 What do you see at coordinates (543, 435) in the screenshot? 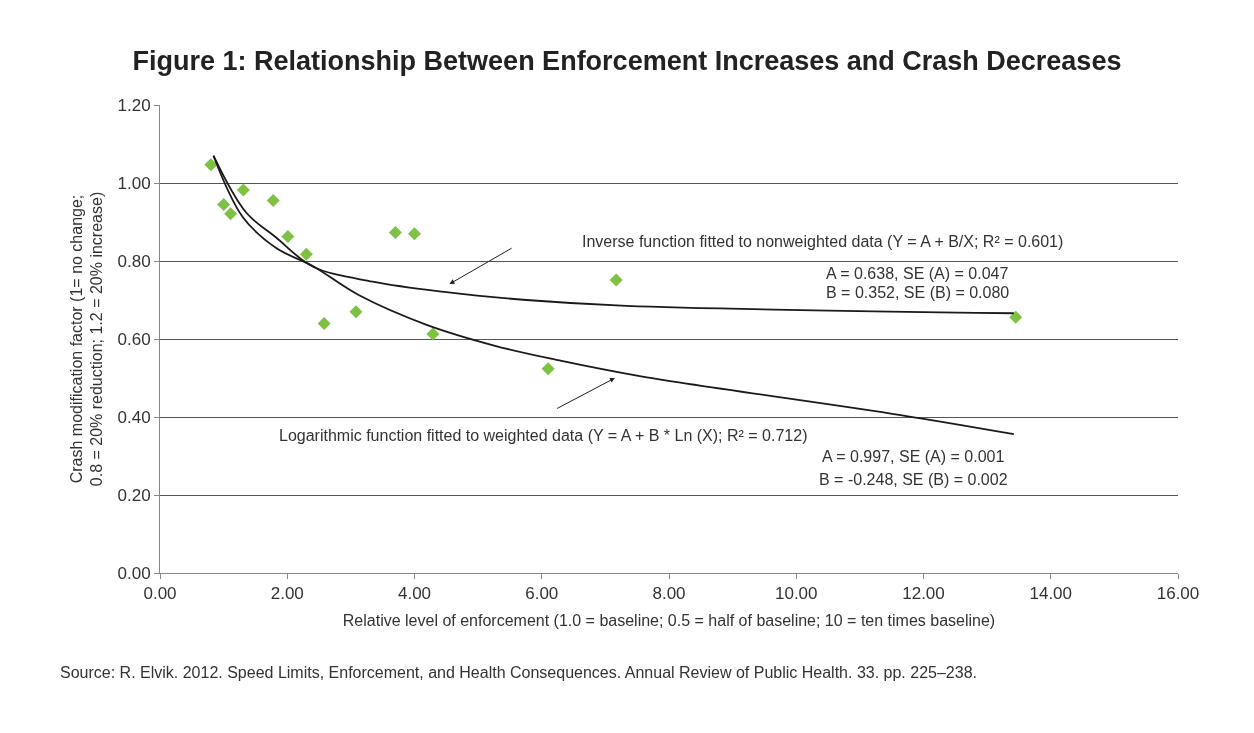
I see `annotation: Logarithmic function fitted to weighted data (Y = A + B * Ln (X); R² = 0.712)` at bounding box center [543, 435].